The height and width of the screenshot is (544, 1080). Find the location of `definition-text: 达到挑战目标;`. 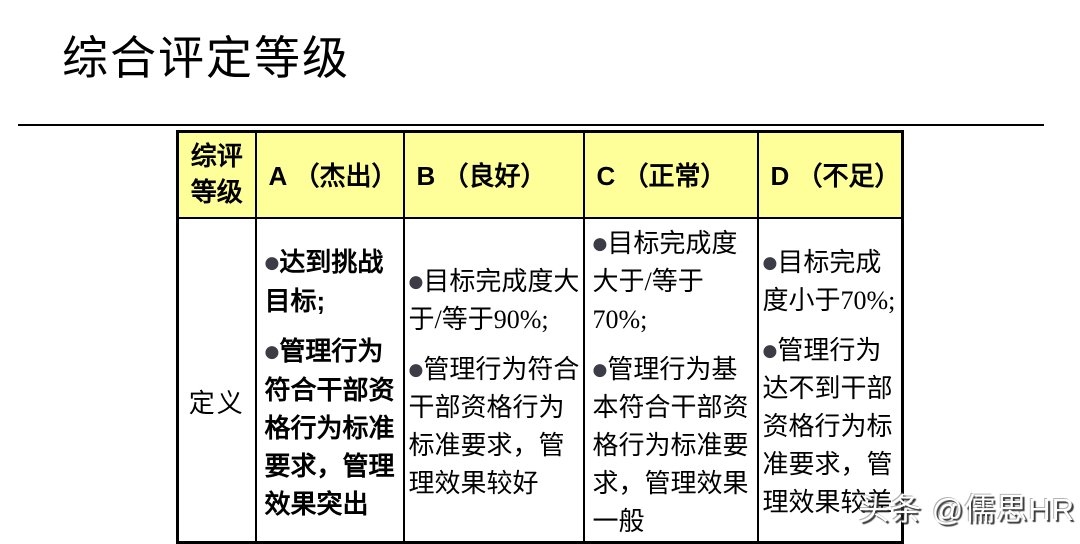

definition-text: 达到挑战目标; is located at coordinates (324, 281).